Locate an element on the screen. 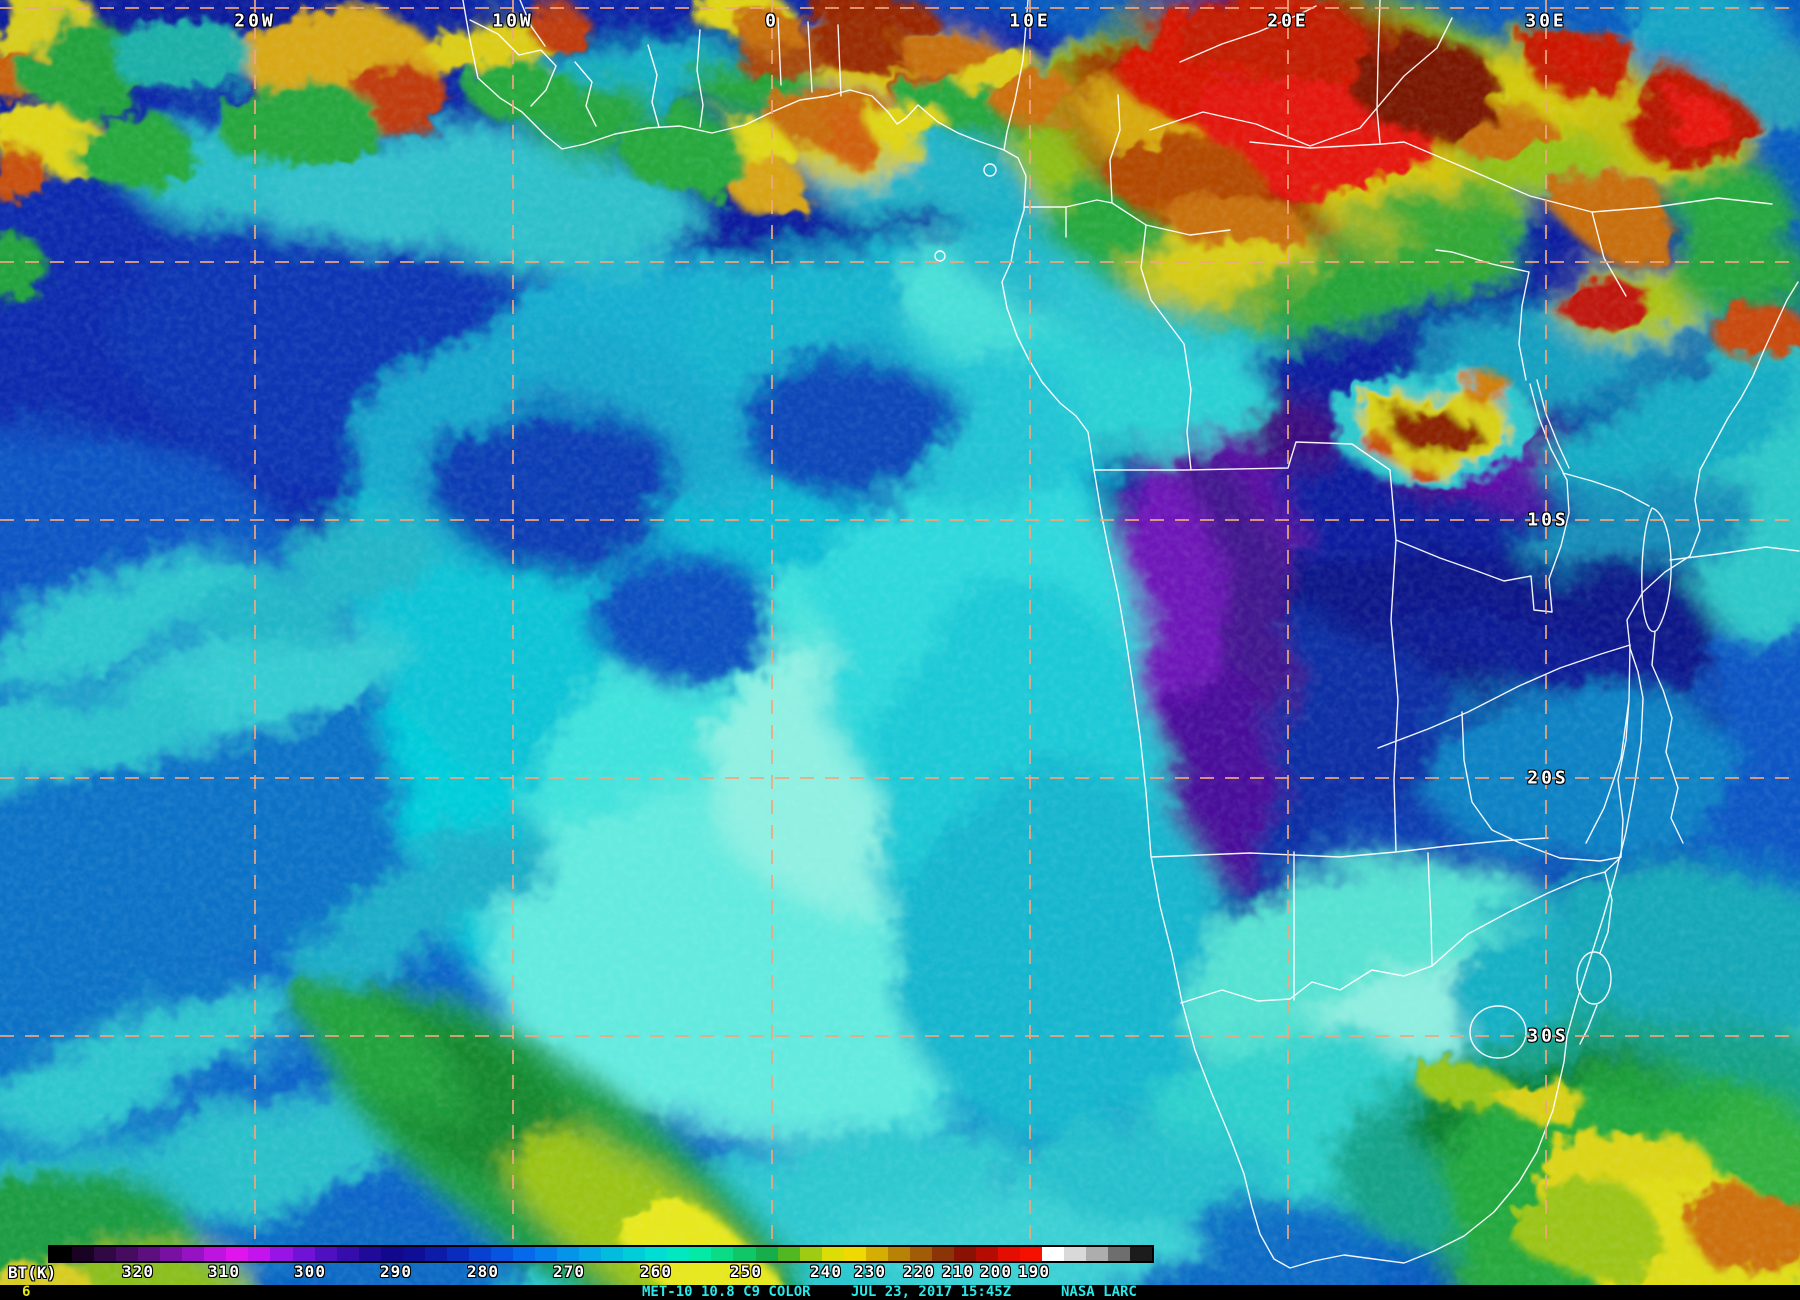 The height and width of the screenshot is (1300, 1800). borders-zimbabwe is located at coordinates (1504, 753).